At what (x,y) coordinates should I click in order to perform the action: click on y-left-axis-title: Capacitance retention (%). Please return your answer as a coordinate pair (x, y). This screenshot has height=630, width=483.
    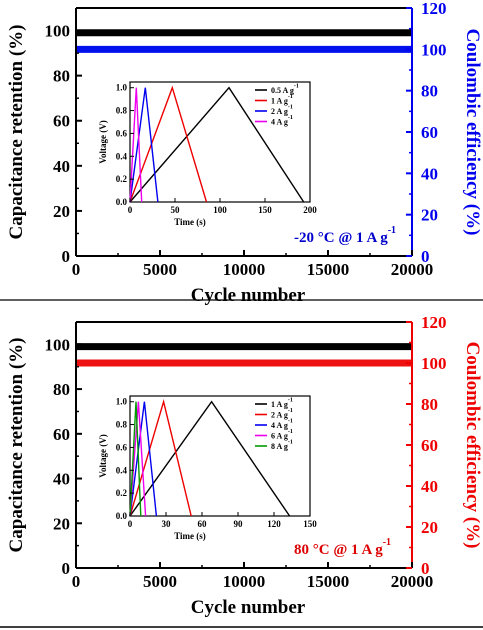
    Looking at the image, I should click on (16, 132).